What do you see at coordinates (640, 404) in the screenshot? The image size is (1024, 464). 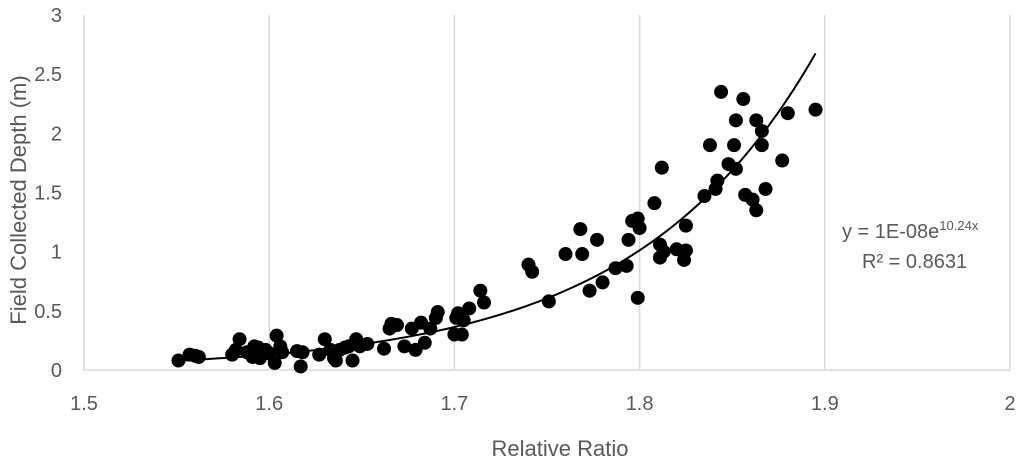 I see `x-tick-label: 1.8` at bounding box center [640, 404].